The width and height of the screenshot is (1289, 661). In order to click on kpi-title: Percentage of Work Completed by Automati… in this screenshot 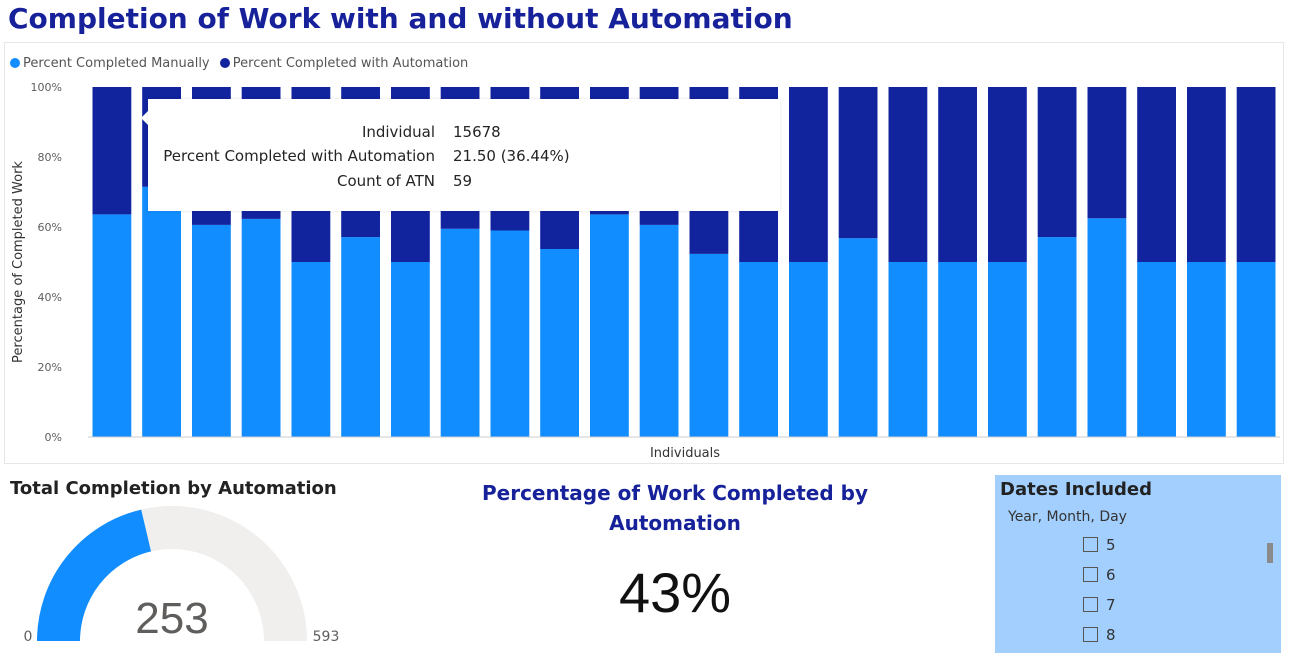, I will do `click(674, 508)`.